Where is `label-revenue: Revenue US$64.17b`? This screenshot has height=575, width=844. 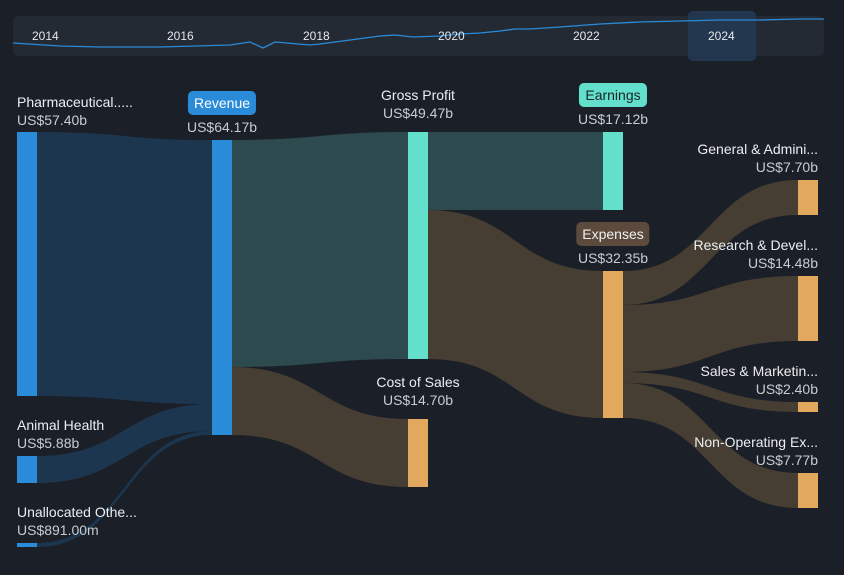 label-revenue: Revenue US$64.17b is located at coordinates (222, 113).